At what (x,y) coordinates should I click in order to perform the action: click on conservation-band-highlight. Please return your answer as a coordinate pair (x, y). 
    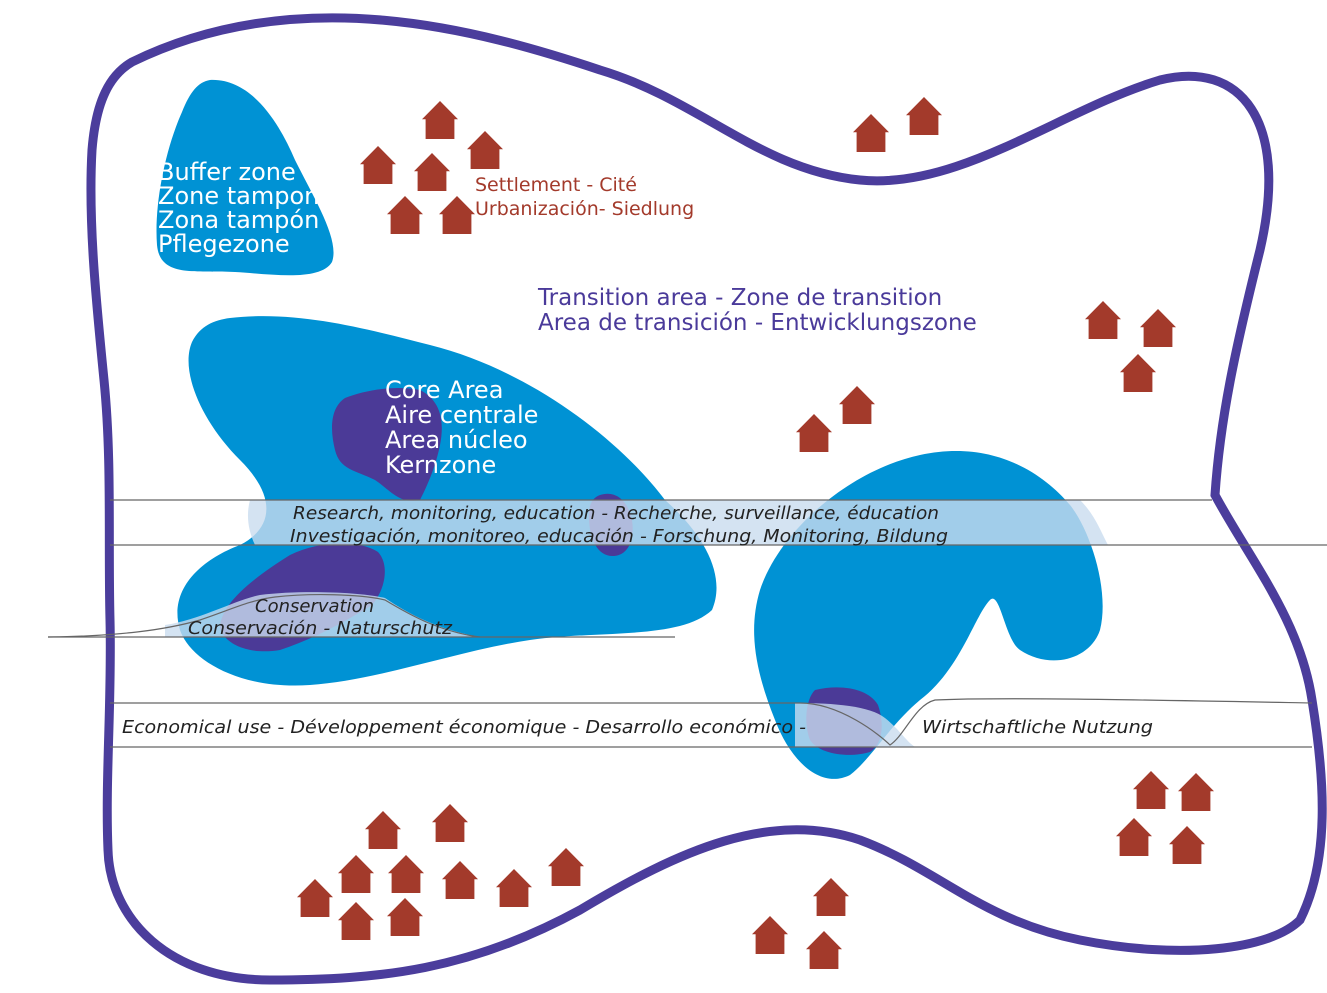
    Looking at the image, I should click on (322, 614).